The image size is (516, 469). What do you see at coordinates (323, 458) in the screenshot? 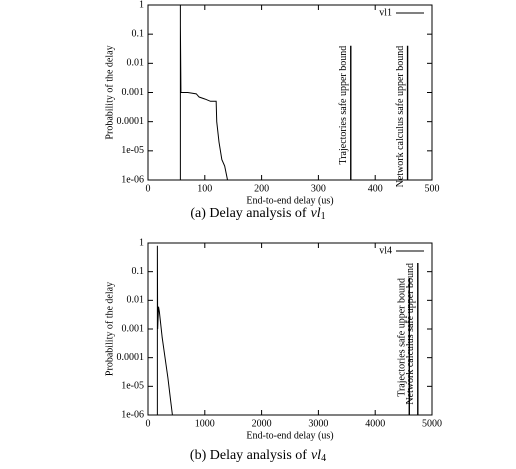
I see `caption-sub: 4` at bounding box center [323, 458].